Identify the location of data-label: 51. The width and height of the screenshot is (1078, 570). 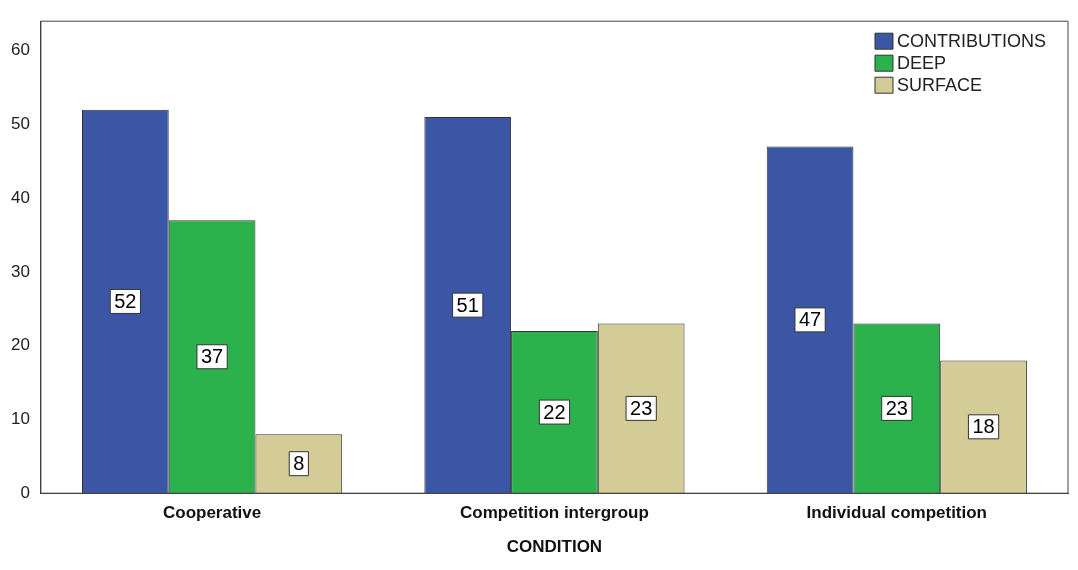
(467, 304).